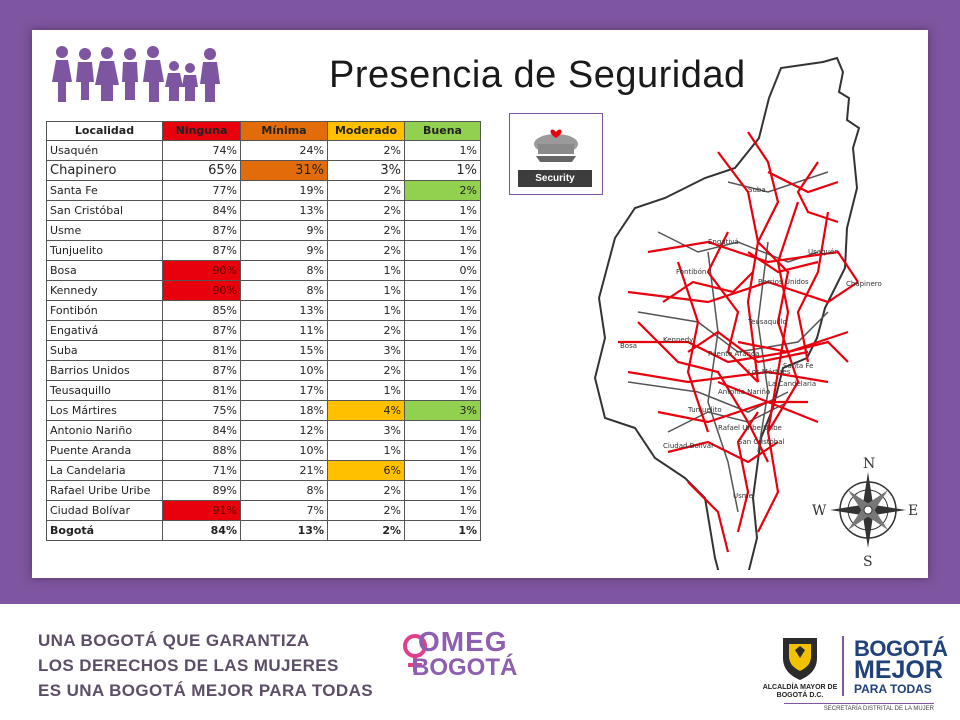  Describe the element at coordinates (463, 641) in the screenshot. I see `omeg-text: OMEG` at that location.